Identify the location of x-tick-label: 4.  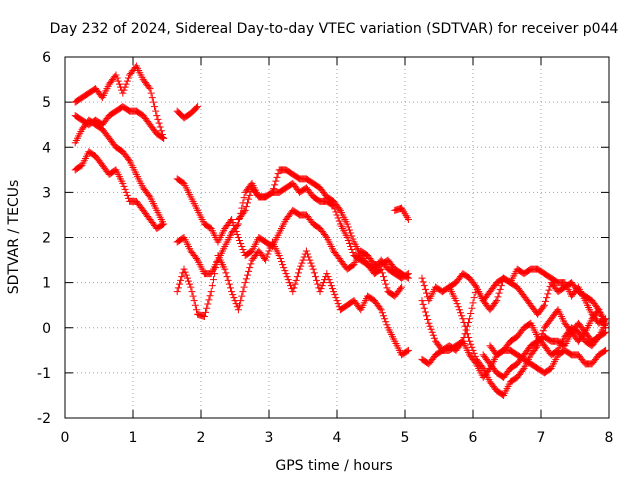
(337, 438).